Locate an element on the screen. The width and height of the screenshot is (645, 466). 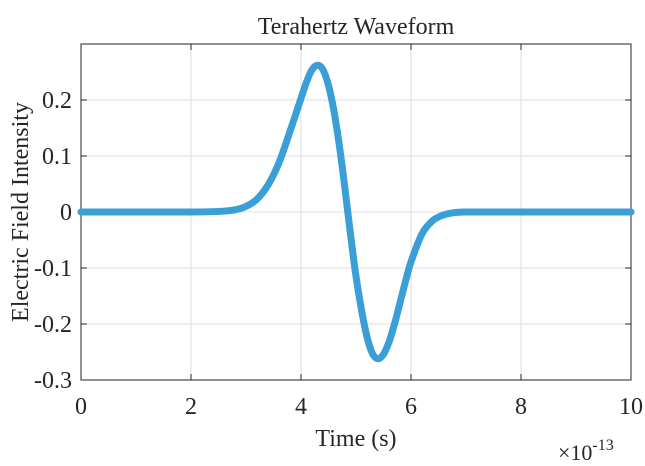
x-tick-label: 4 is located at coordinates (301, 407).